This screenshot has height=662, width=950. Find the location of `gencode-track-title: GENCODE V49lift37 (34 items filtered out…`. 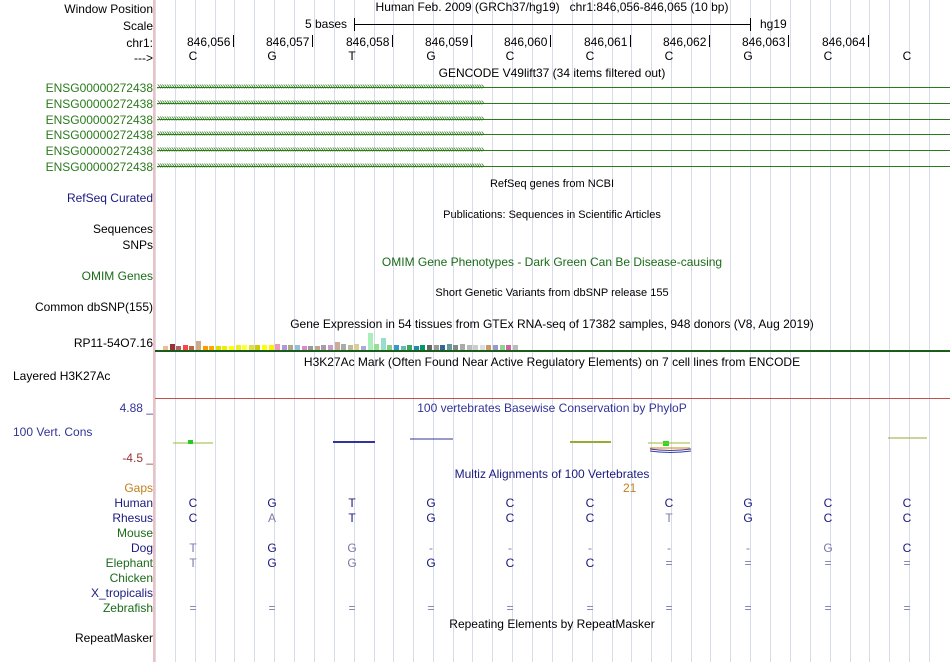

gencode-track-title: GENCODE V49lift37 (34 items filtered out… is located at coordinates (552, 73).